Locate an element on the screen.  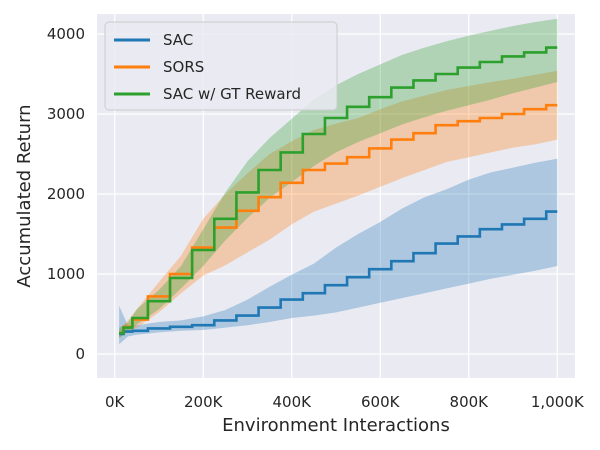
x-tick-label: 400K is located at coordinates (293, 402).